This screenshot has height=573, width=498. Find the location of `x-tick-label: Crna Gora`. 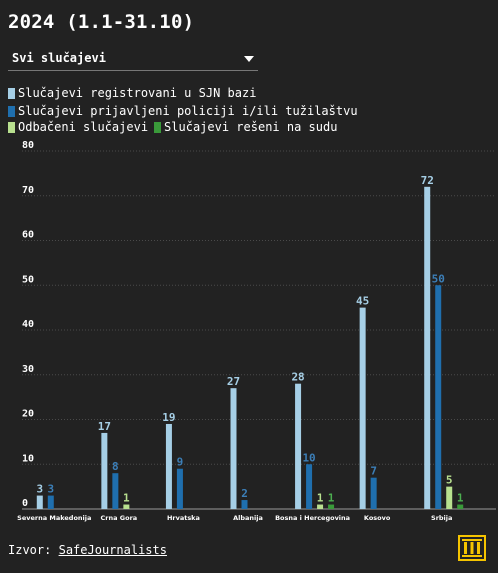

x-tick-label: Crna Gora is located at coordinates (119, 518).